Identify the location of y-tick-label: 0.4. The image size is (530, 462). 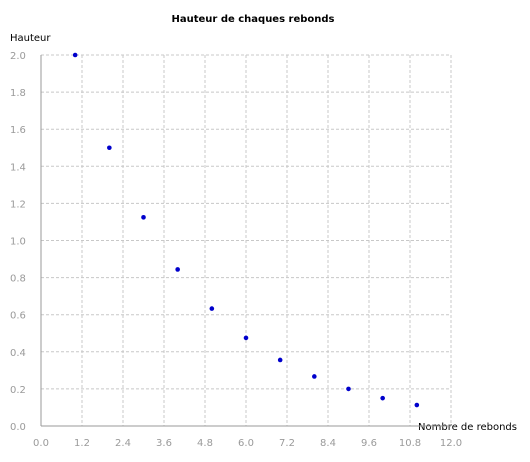
(18, 353).